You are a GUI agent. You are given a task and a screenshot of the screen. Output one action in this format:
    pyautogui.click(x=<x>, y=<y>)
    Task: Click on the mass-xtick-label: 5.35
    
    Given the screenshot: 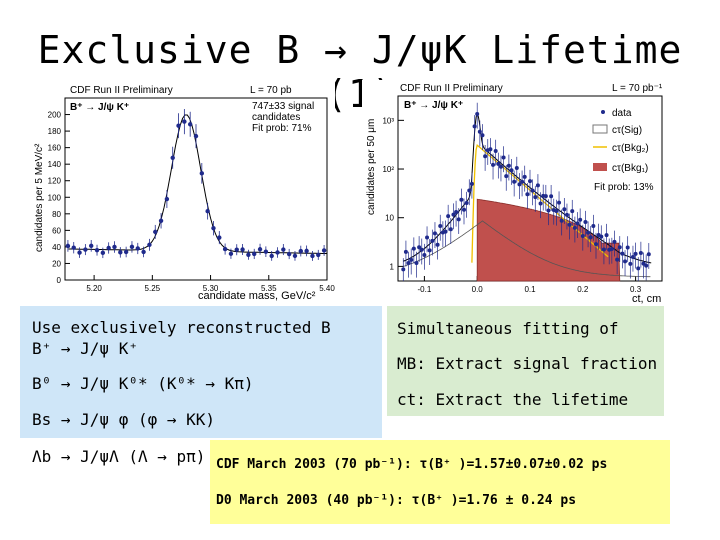 What is the action you would take?
    pyautogui.click(x=269, y=288)
    